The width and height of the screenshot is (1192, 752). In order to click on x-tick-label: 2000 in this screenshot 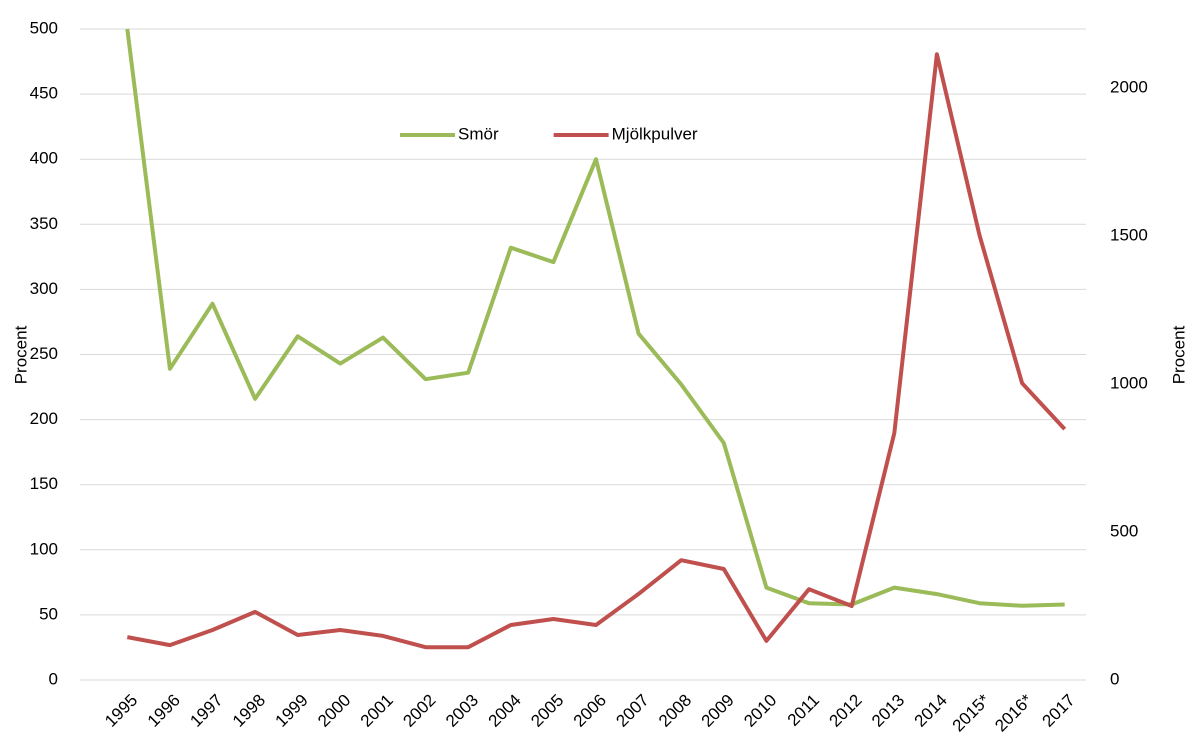, I will do `click(334, 711)`.